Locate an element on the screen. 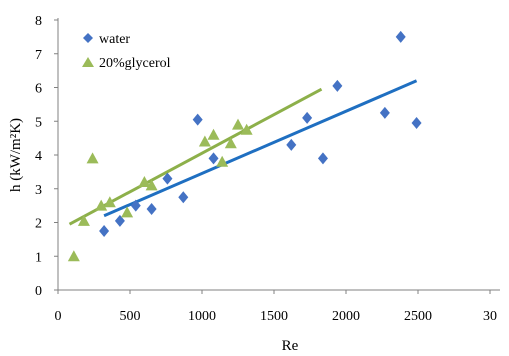 This screenshot has height=356, width=509. y-tick-label: 2 is located at coordinates (38, 224).